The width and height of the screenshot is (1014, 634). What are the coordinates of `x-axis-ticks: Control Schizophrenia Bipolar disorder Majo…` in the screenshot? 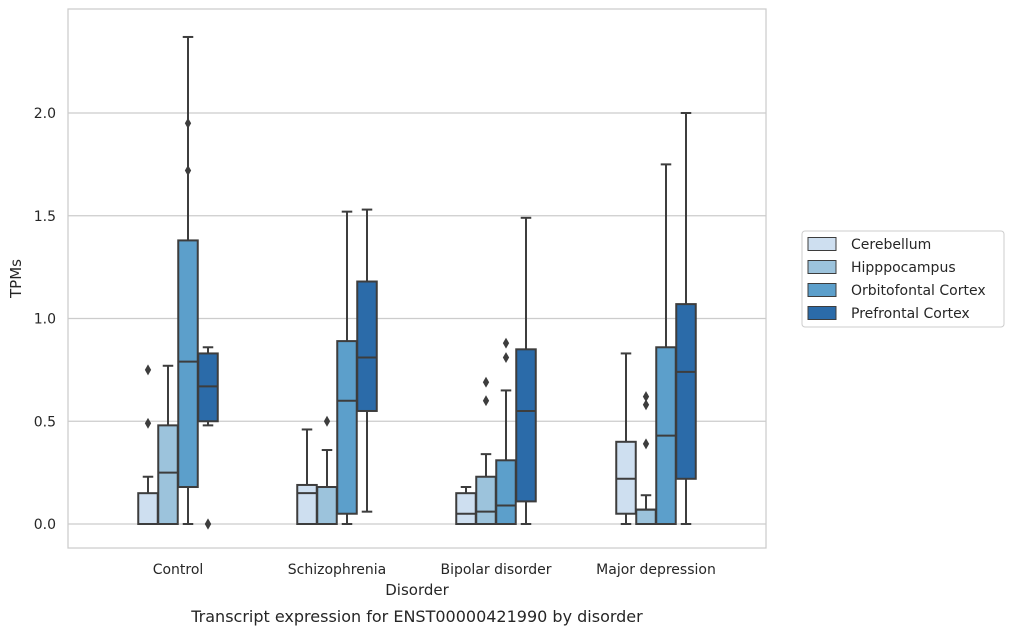 It's located at (434, 570).